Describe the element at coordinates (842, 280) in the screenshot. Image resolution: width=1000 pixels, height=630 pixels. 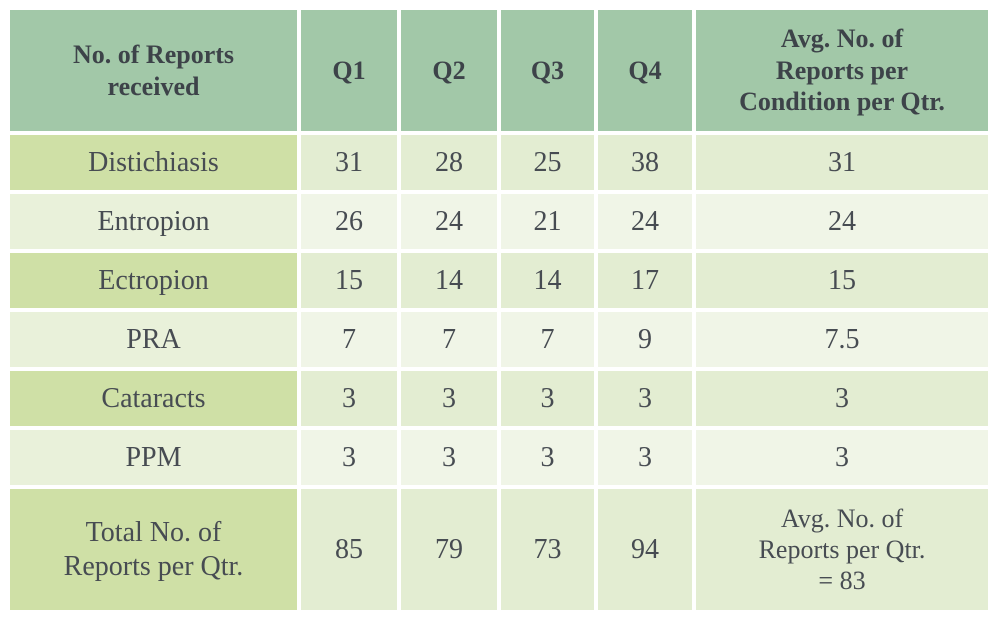
I see `cell-ectropion-avg: 15` at that location.